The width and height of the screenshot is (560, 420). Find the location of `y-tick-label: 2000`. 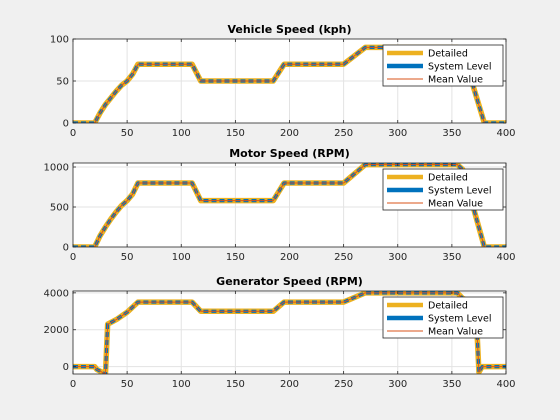

y-tick-label: 2000 is located at coordinates (56, 330).